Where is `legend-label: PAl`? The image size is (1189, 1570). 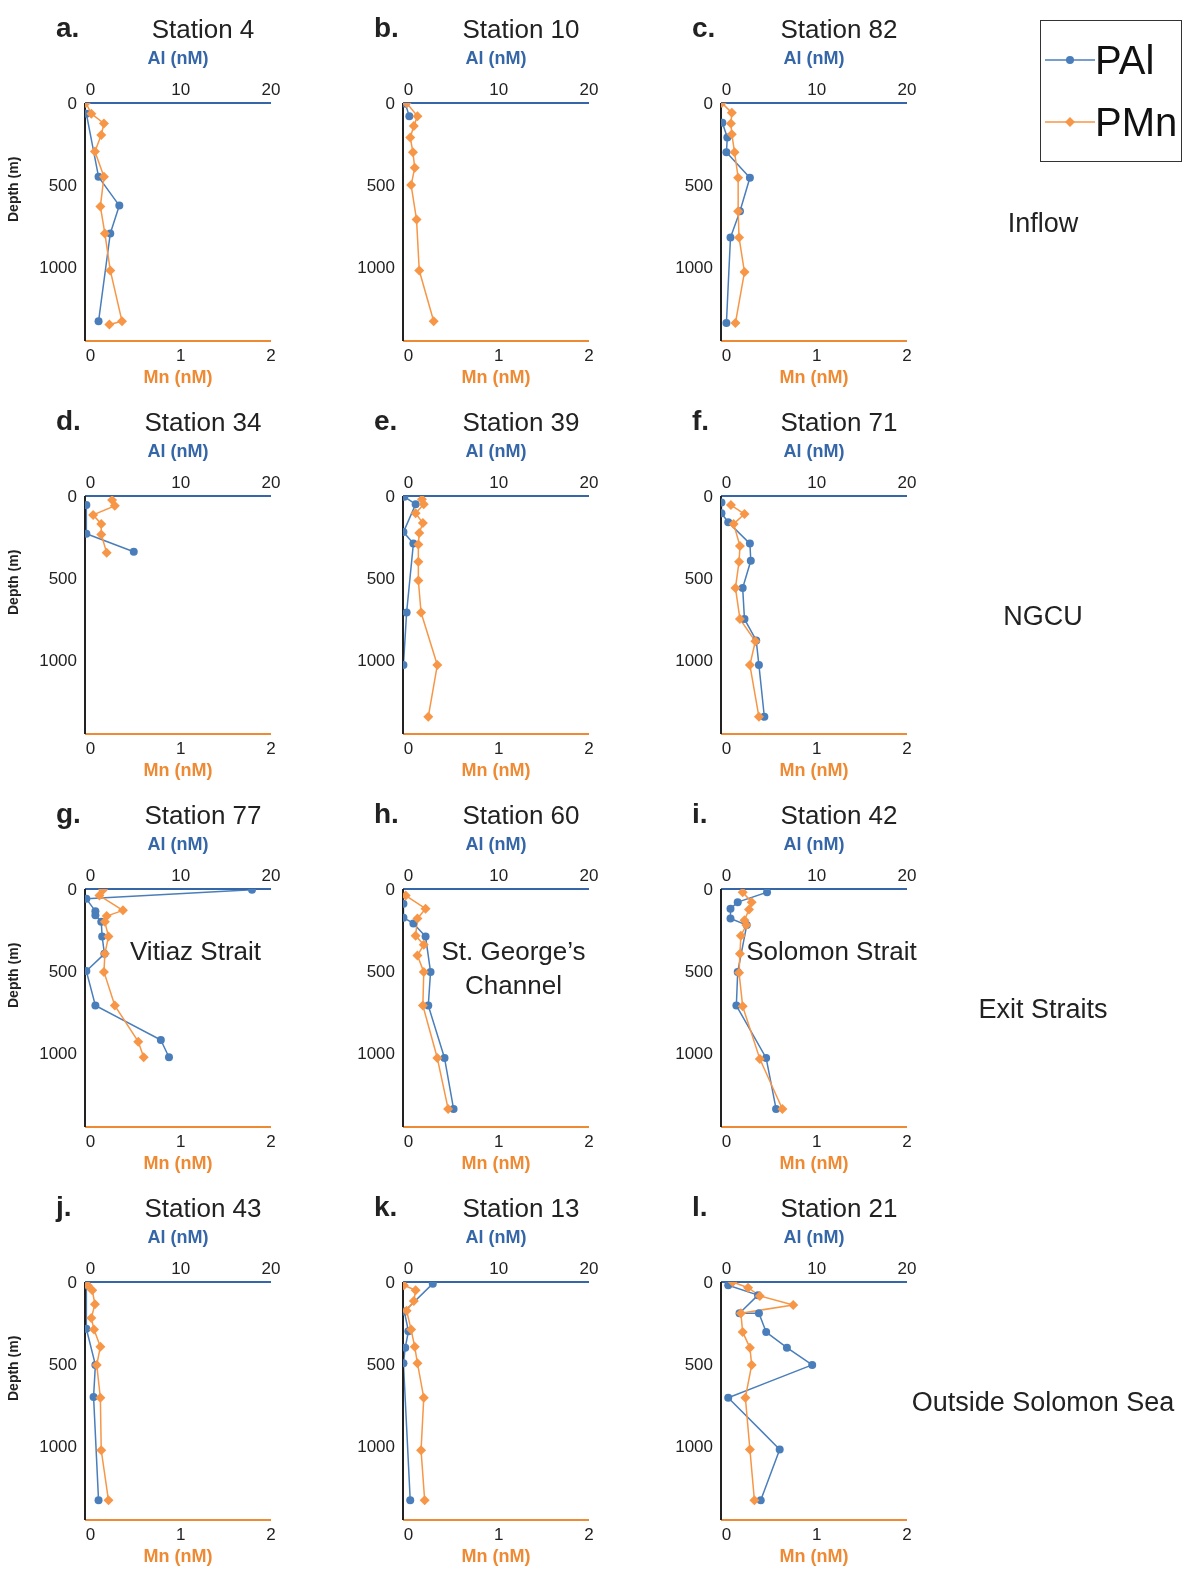 legend-label: PAl is located at coordinates (1125, 60).